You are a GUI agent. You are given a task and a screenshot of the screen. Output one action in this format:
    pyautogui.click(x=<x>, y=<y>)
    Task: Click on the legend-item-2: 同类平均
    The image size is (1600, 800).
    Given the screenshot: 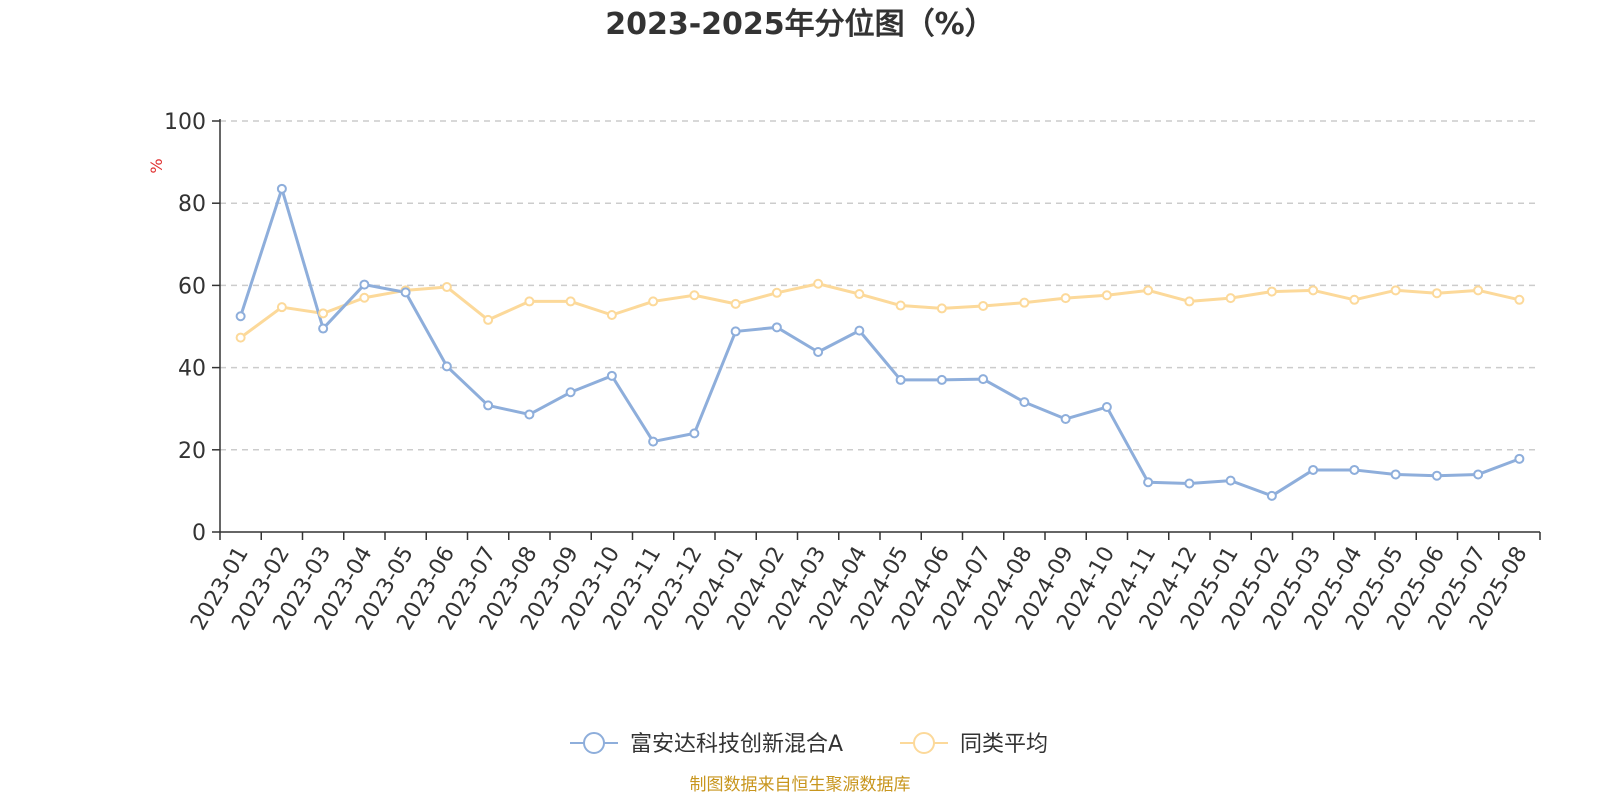 What is the action you would take?
    pyautogui.click(x=974, y=744)
    